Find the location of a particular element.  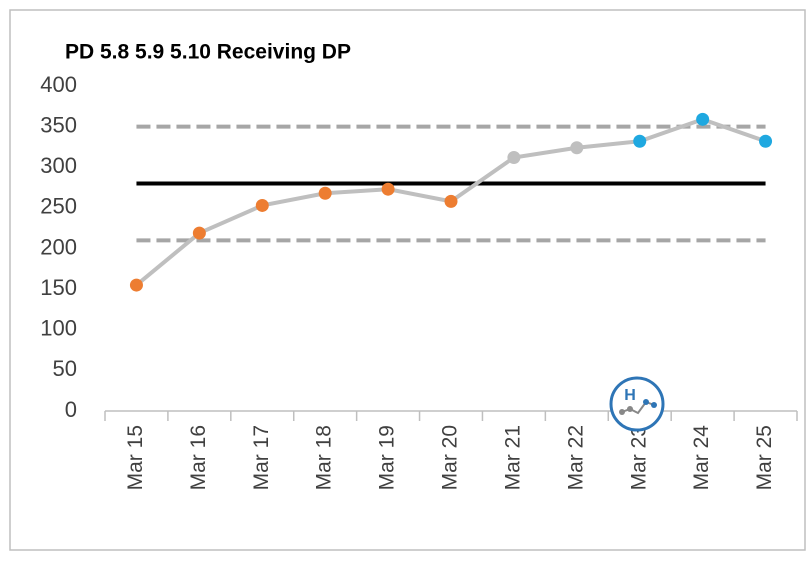

svg-text: H is located at coordinates (630, 395).